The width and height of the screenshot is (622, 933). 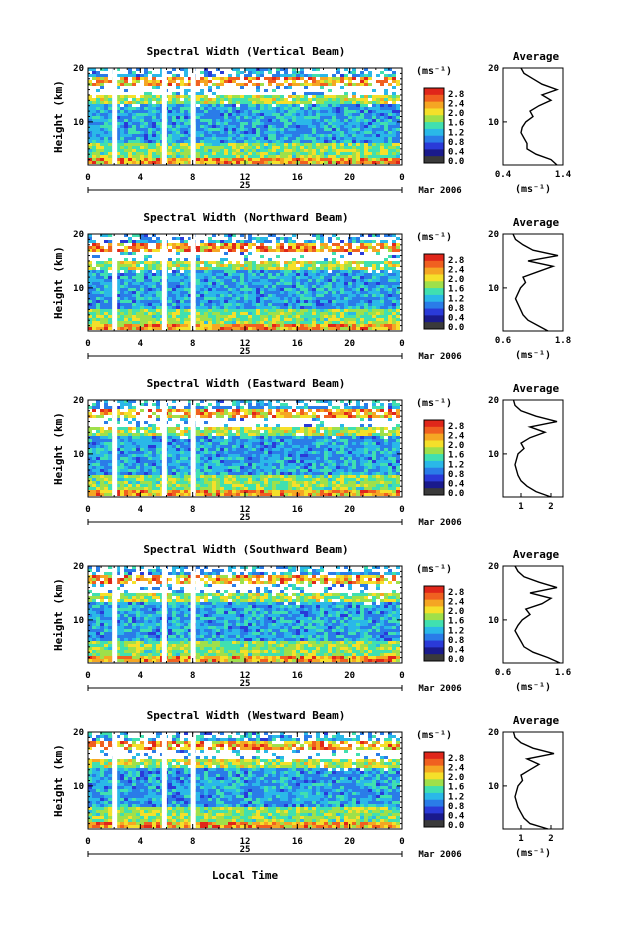 I want to click on panel-title: Spectral Width (Westward Beam), so click(x=246, y=715).